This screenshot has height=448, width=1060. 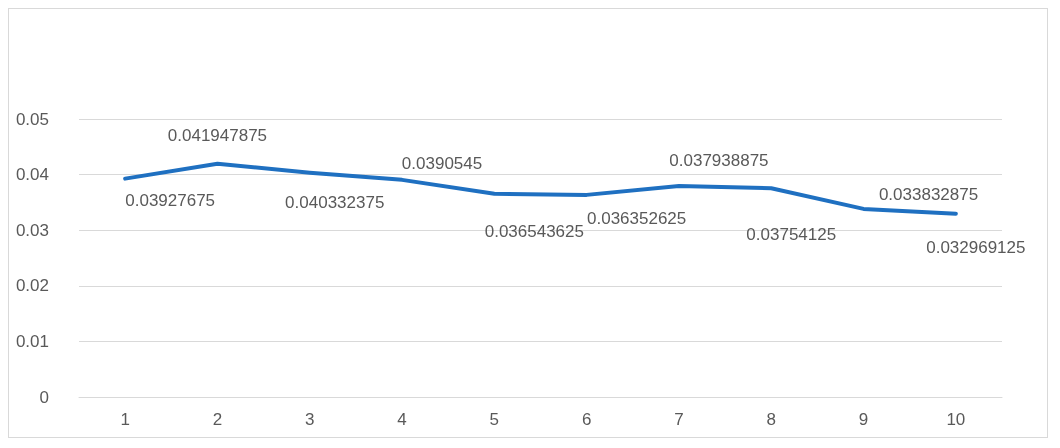 What do you see at coordinates (217, 136) in the screenshot?
I see `data-label: 0.041947875` at bounding box center [217, 136].